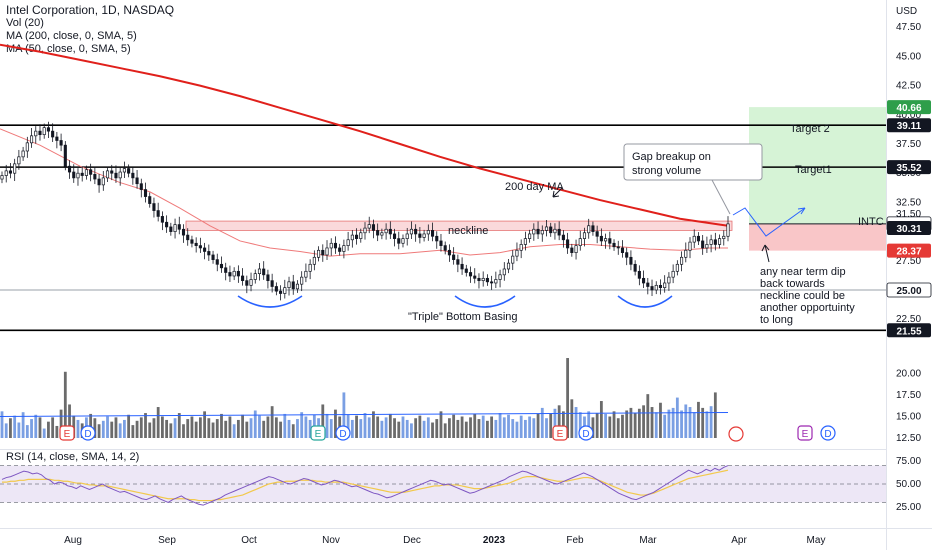 This screenshot has height=550, width=932. Describe the element at coordinates (365, 485) in the screenshot. I see `rsi-ma-line` at that location.